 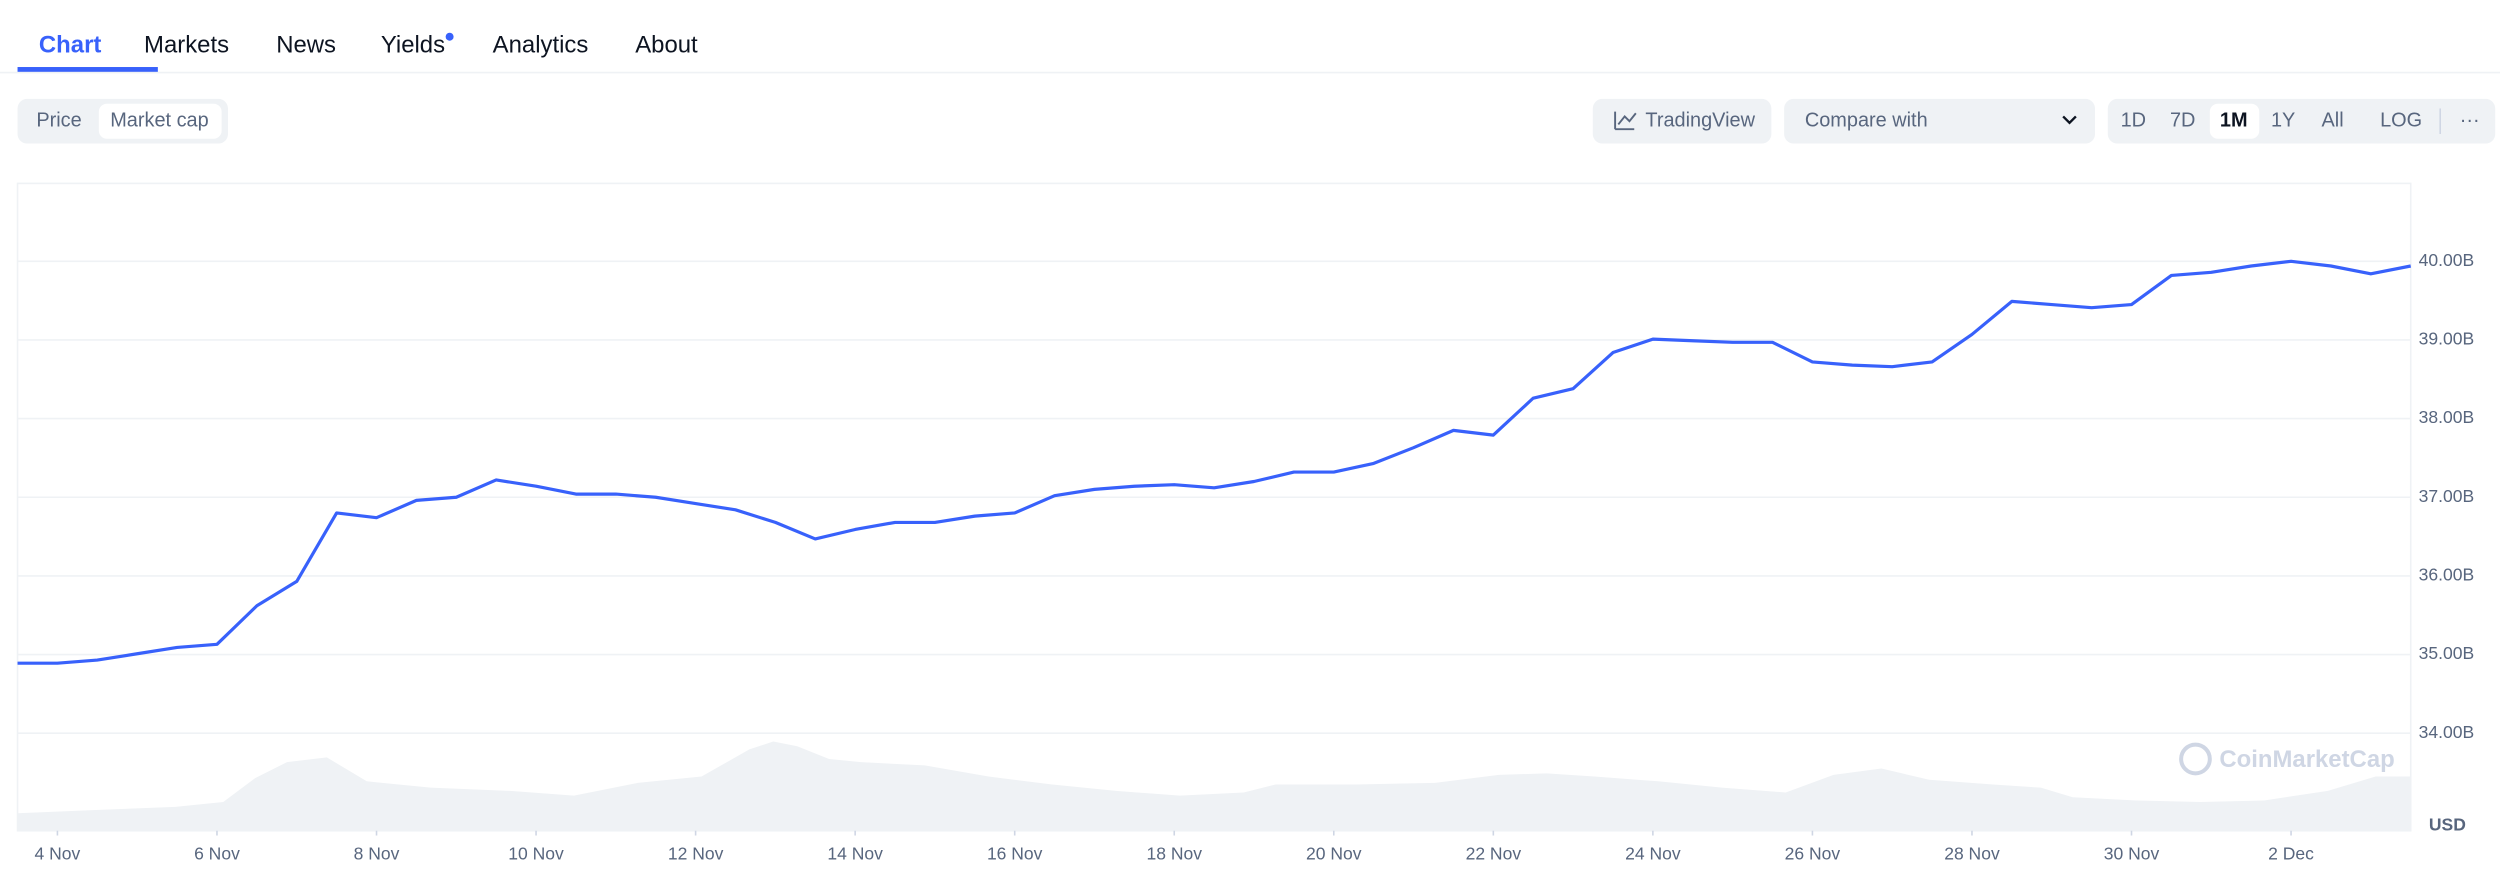 What do you see at coordinates (449, 36) in the screenshot?
I see `yields-dot` at bounding box center [449, 36].